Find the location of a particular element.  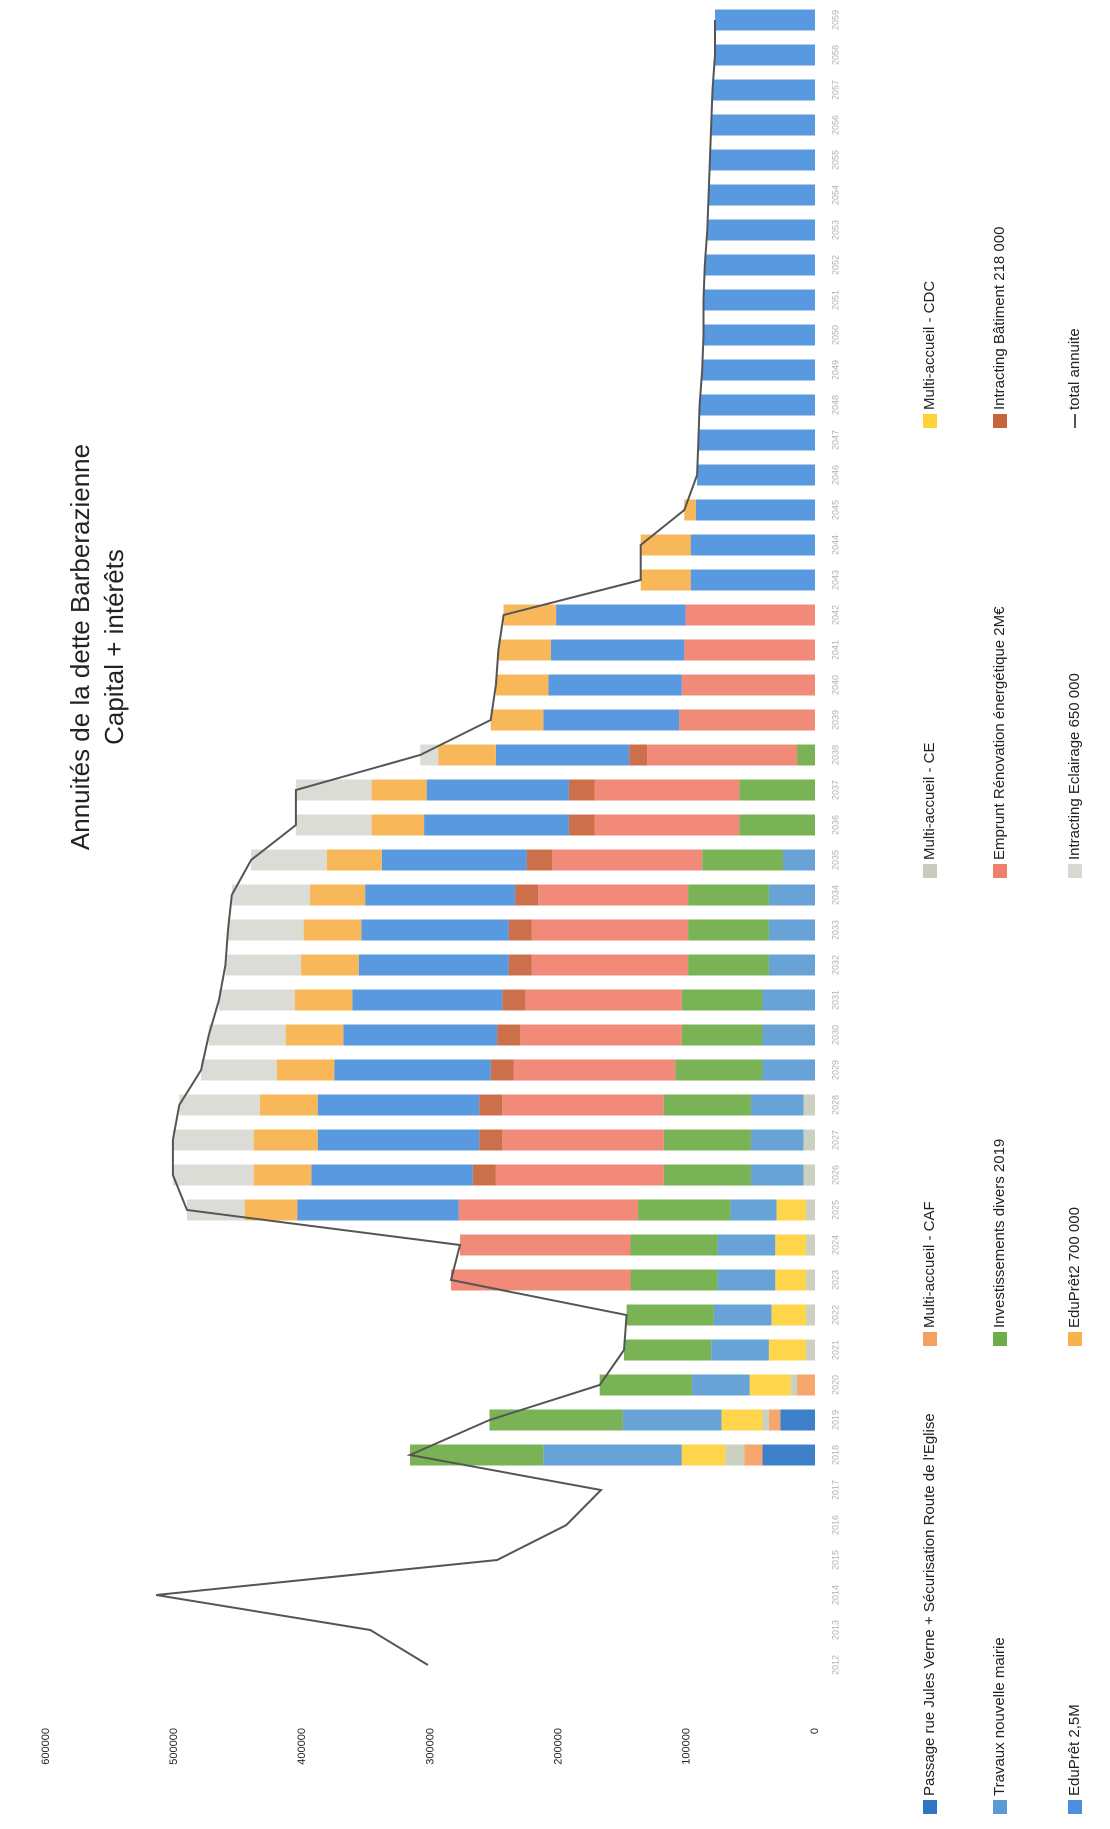

x-tick-label: 2039 is located at coordinates (835, 720).